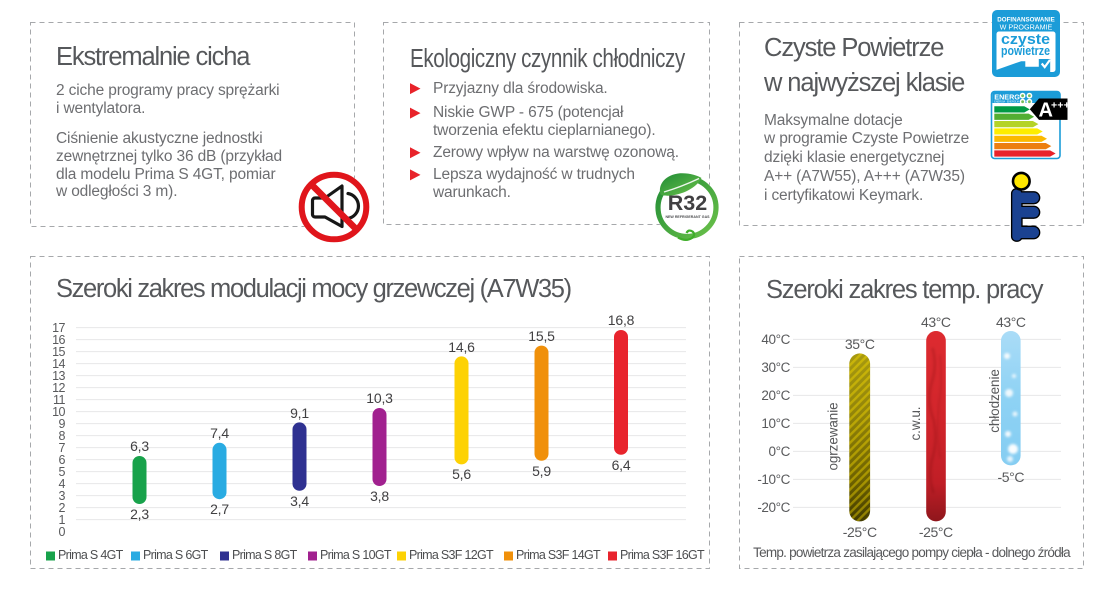 This screenshot has width=1111, height=589. Describe the element at coordinates (1007, 96) in the screenshot. I see `svg-text: ENERG` at that location.